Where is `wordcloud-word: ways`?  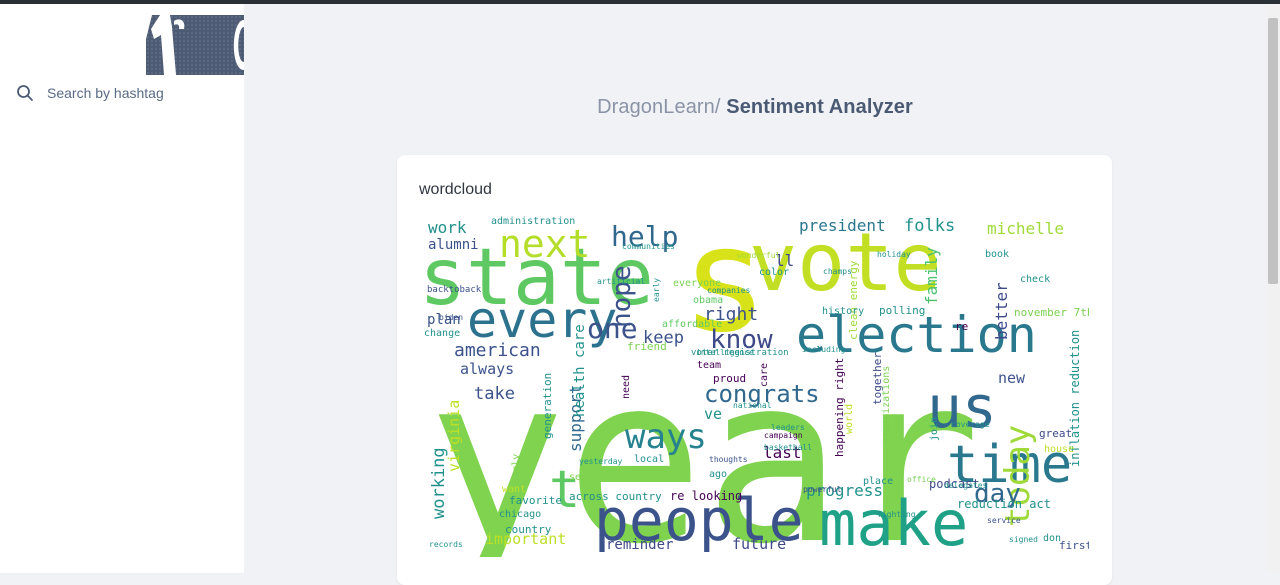
wordcloud-word: ways is located at coordinates (666, 437).